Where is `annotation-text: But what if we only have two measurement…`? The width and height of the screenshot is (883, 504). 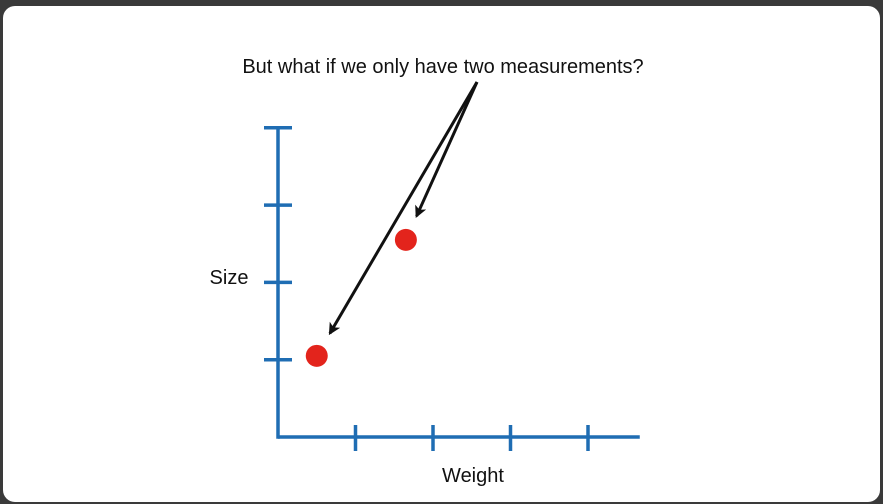
annotation-text: But what if we only have two measurement… is located at coordinates (442, 67).